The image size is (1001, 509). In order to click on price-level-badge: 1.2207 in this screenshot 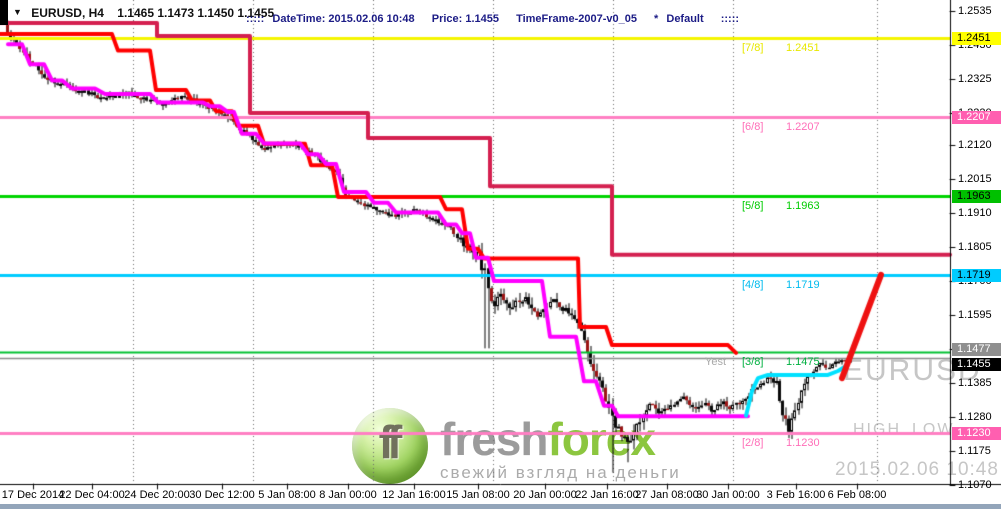, I will do `click(976, 117)`.